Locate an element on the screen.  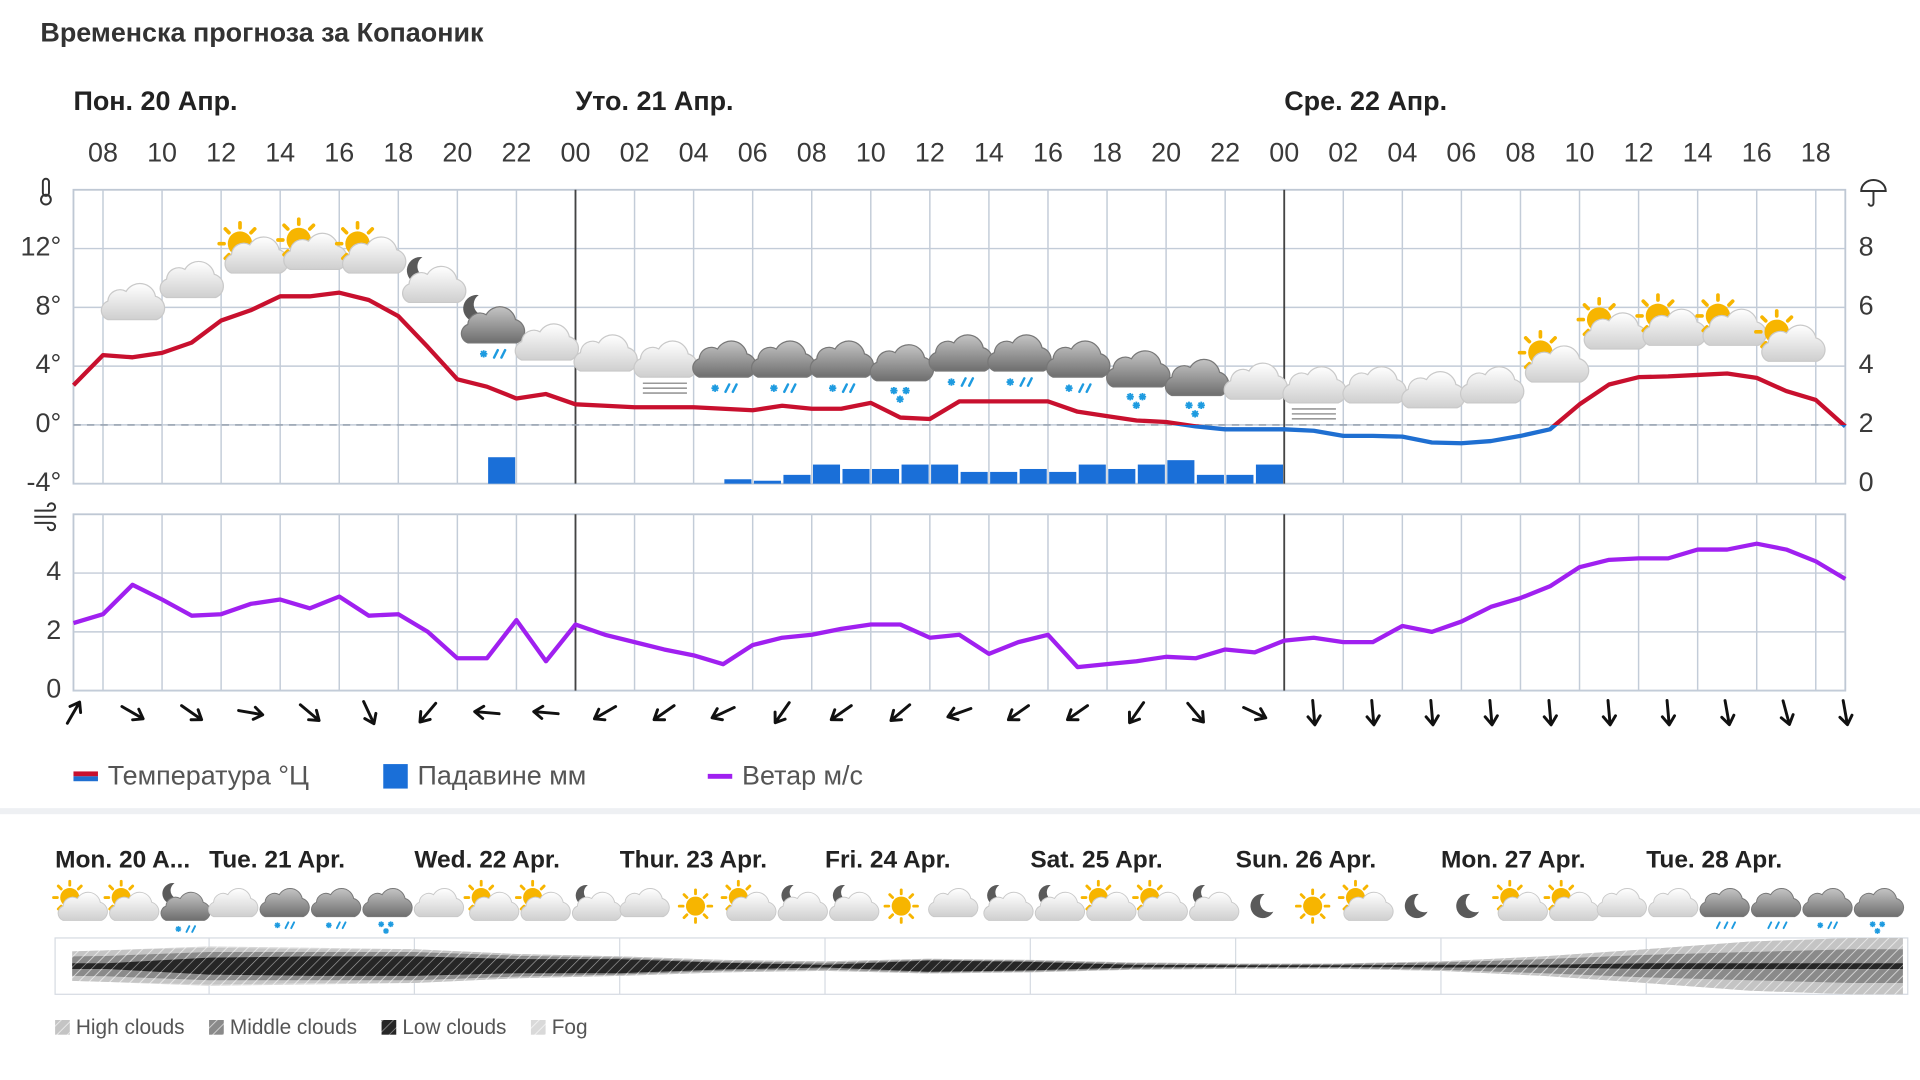
thermometer-icon is located at coordinates (46, 191).